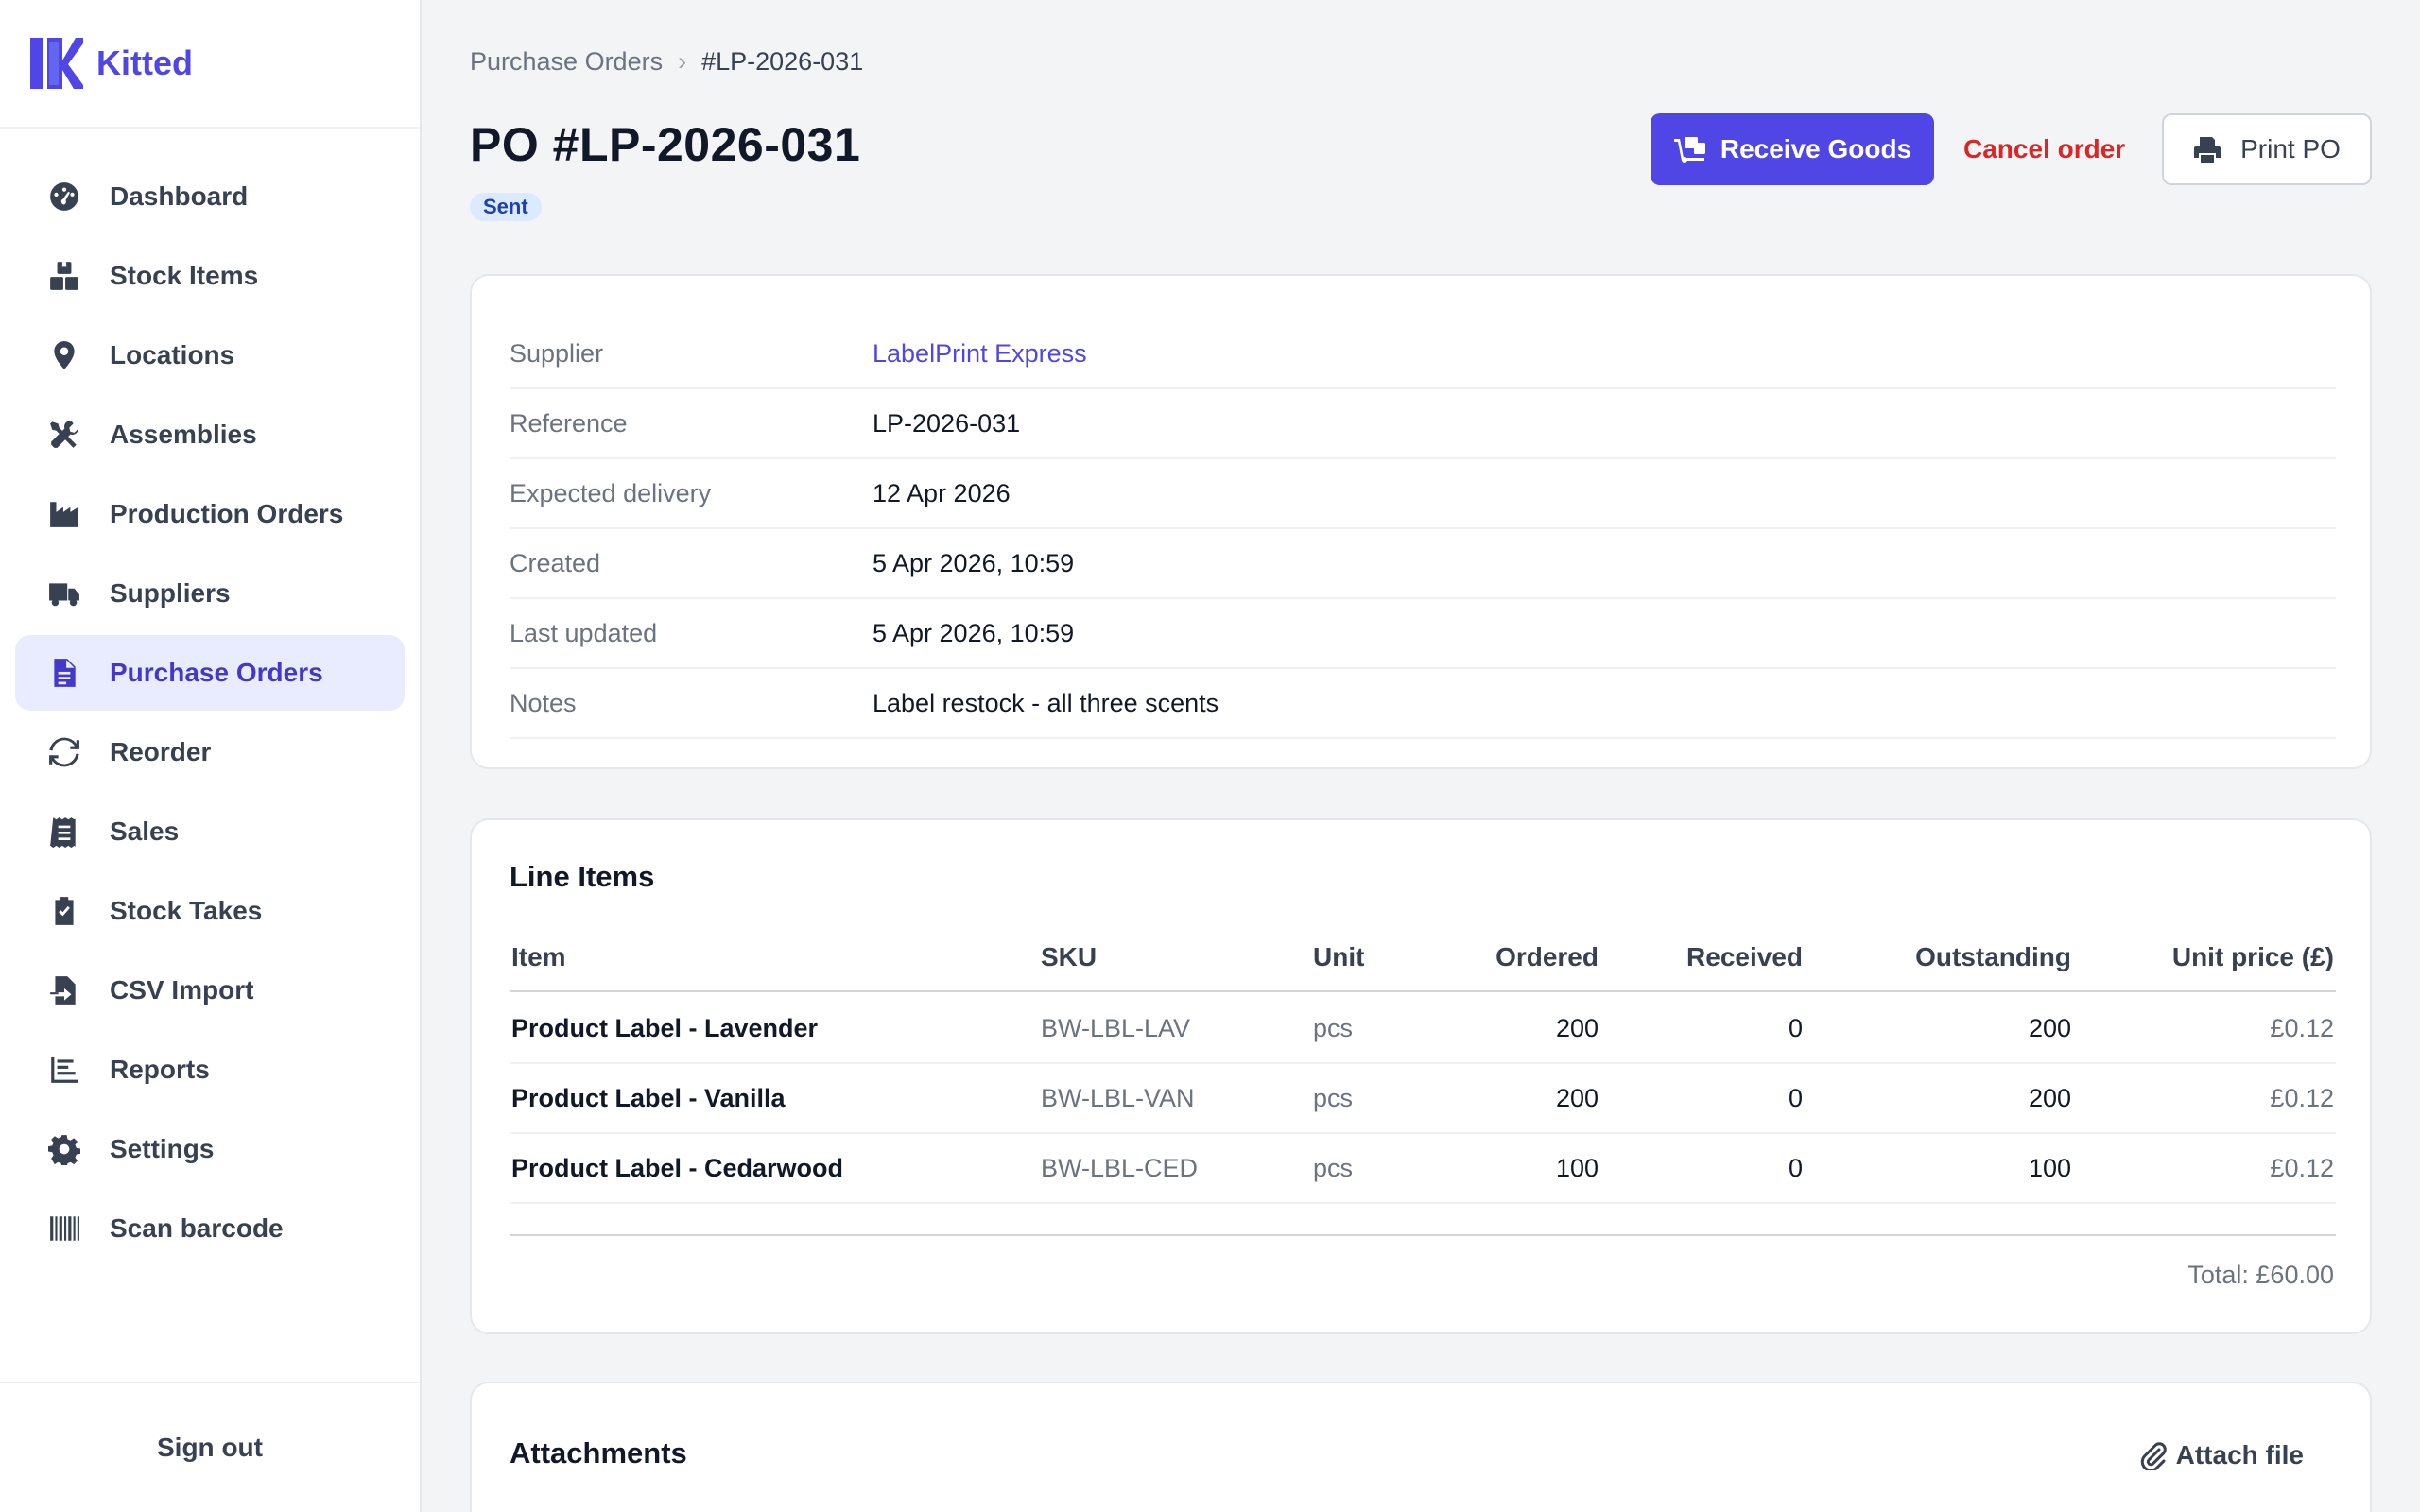  I want to click on breadcrumb-parent-link: Purchase Orders, so click(567, 61).